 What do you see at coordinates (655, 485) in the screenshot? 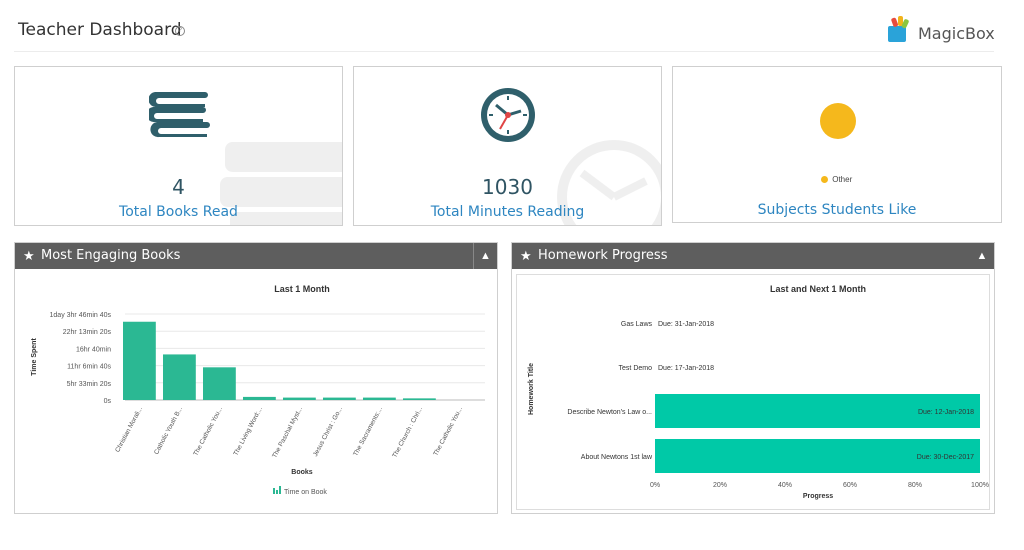
I see `x-tick-label: 0%` at bounding box center [655, 485].